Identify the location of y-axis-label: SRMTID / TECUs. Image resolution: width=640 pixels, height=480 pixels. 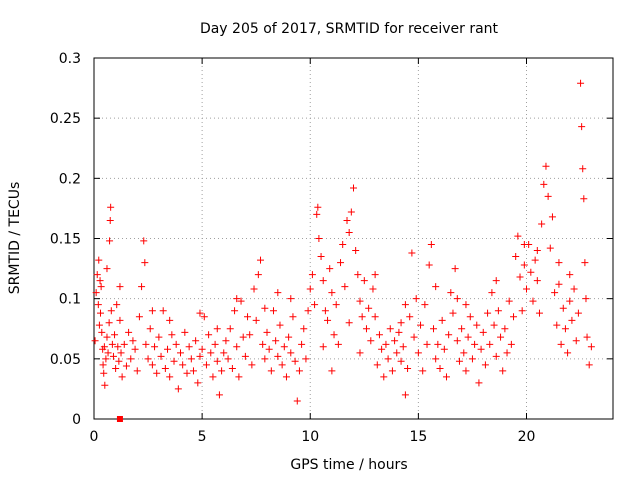
(15, 238).